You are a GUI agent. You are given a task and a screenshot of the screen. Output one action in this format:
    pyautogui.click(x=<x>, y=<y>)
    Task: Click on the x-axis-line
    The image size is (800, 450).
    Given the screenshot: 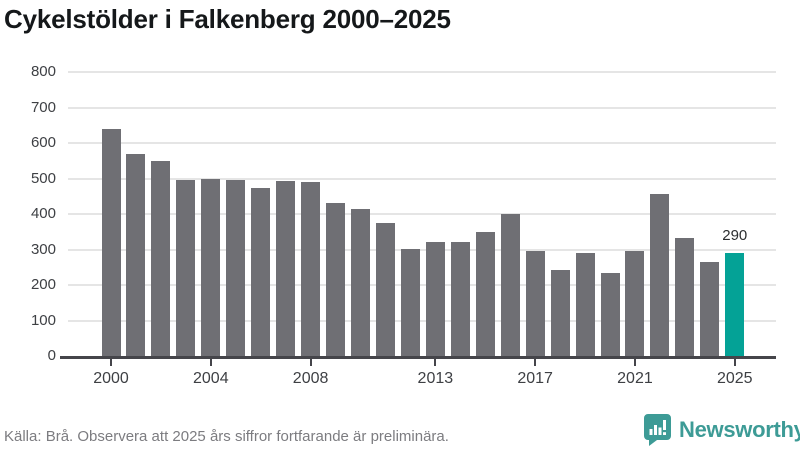 What is the action you would take?
    pyautogui.click(x=418, y=357)
    